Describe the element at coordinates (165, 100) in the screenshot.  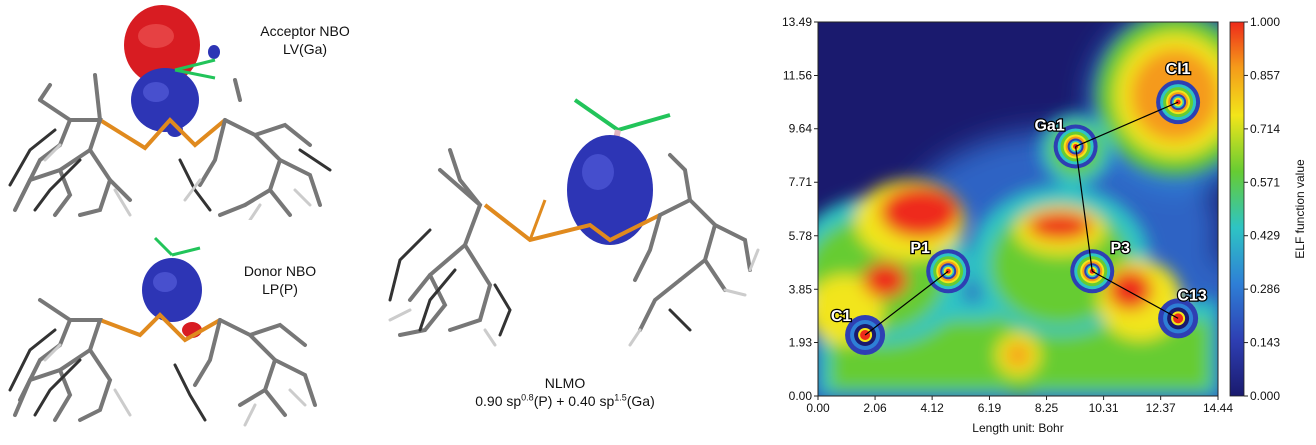
I see `acceptor-blue-lobe` at that location.